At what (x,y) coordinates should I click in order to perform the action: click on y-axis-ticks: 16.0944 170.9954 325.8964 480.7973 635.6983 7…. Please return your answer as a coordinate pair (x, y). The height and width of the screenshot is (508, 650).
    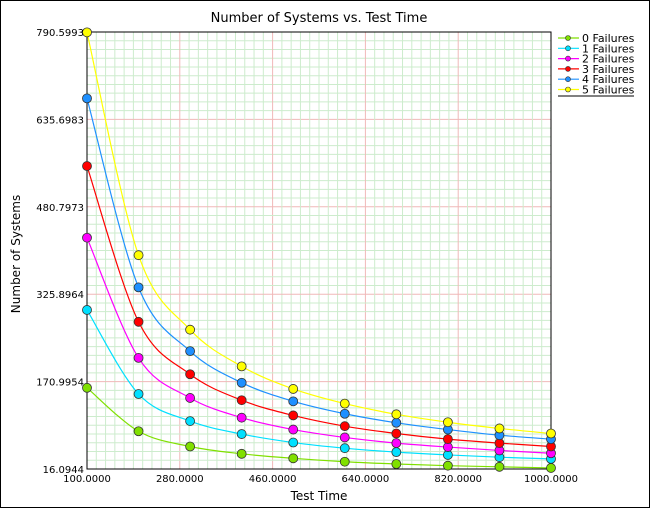
    Looking at the image, I should click on (60, 252).